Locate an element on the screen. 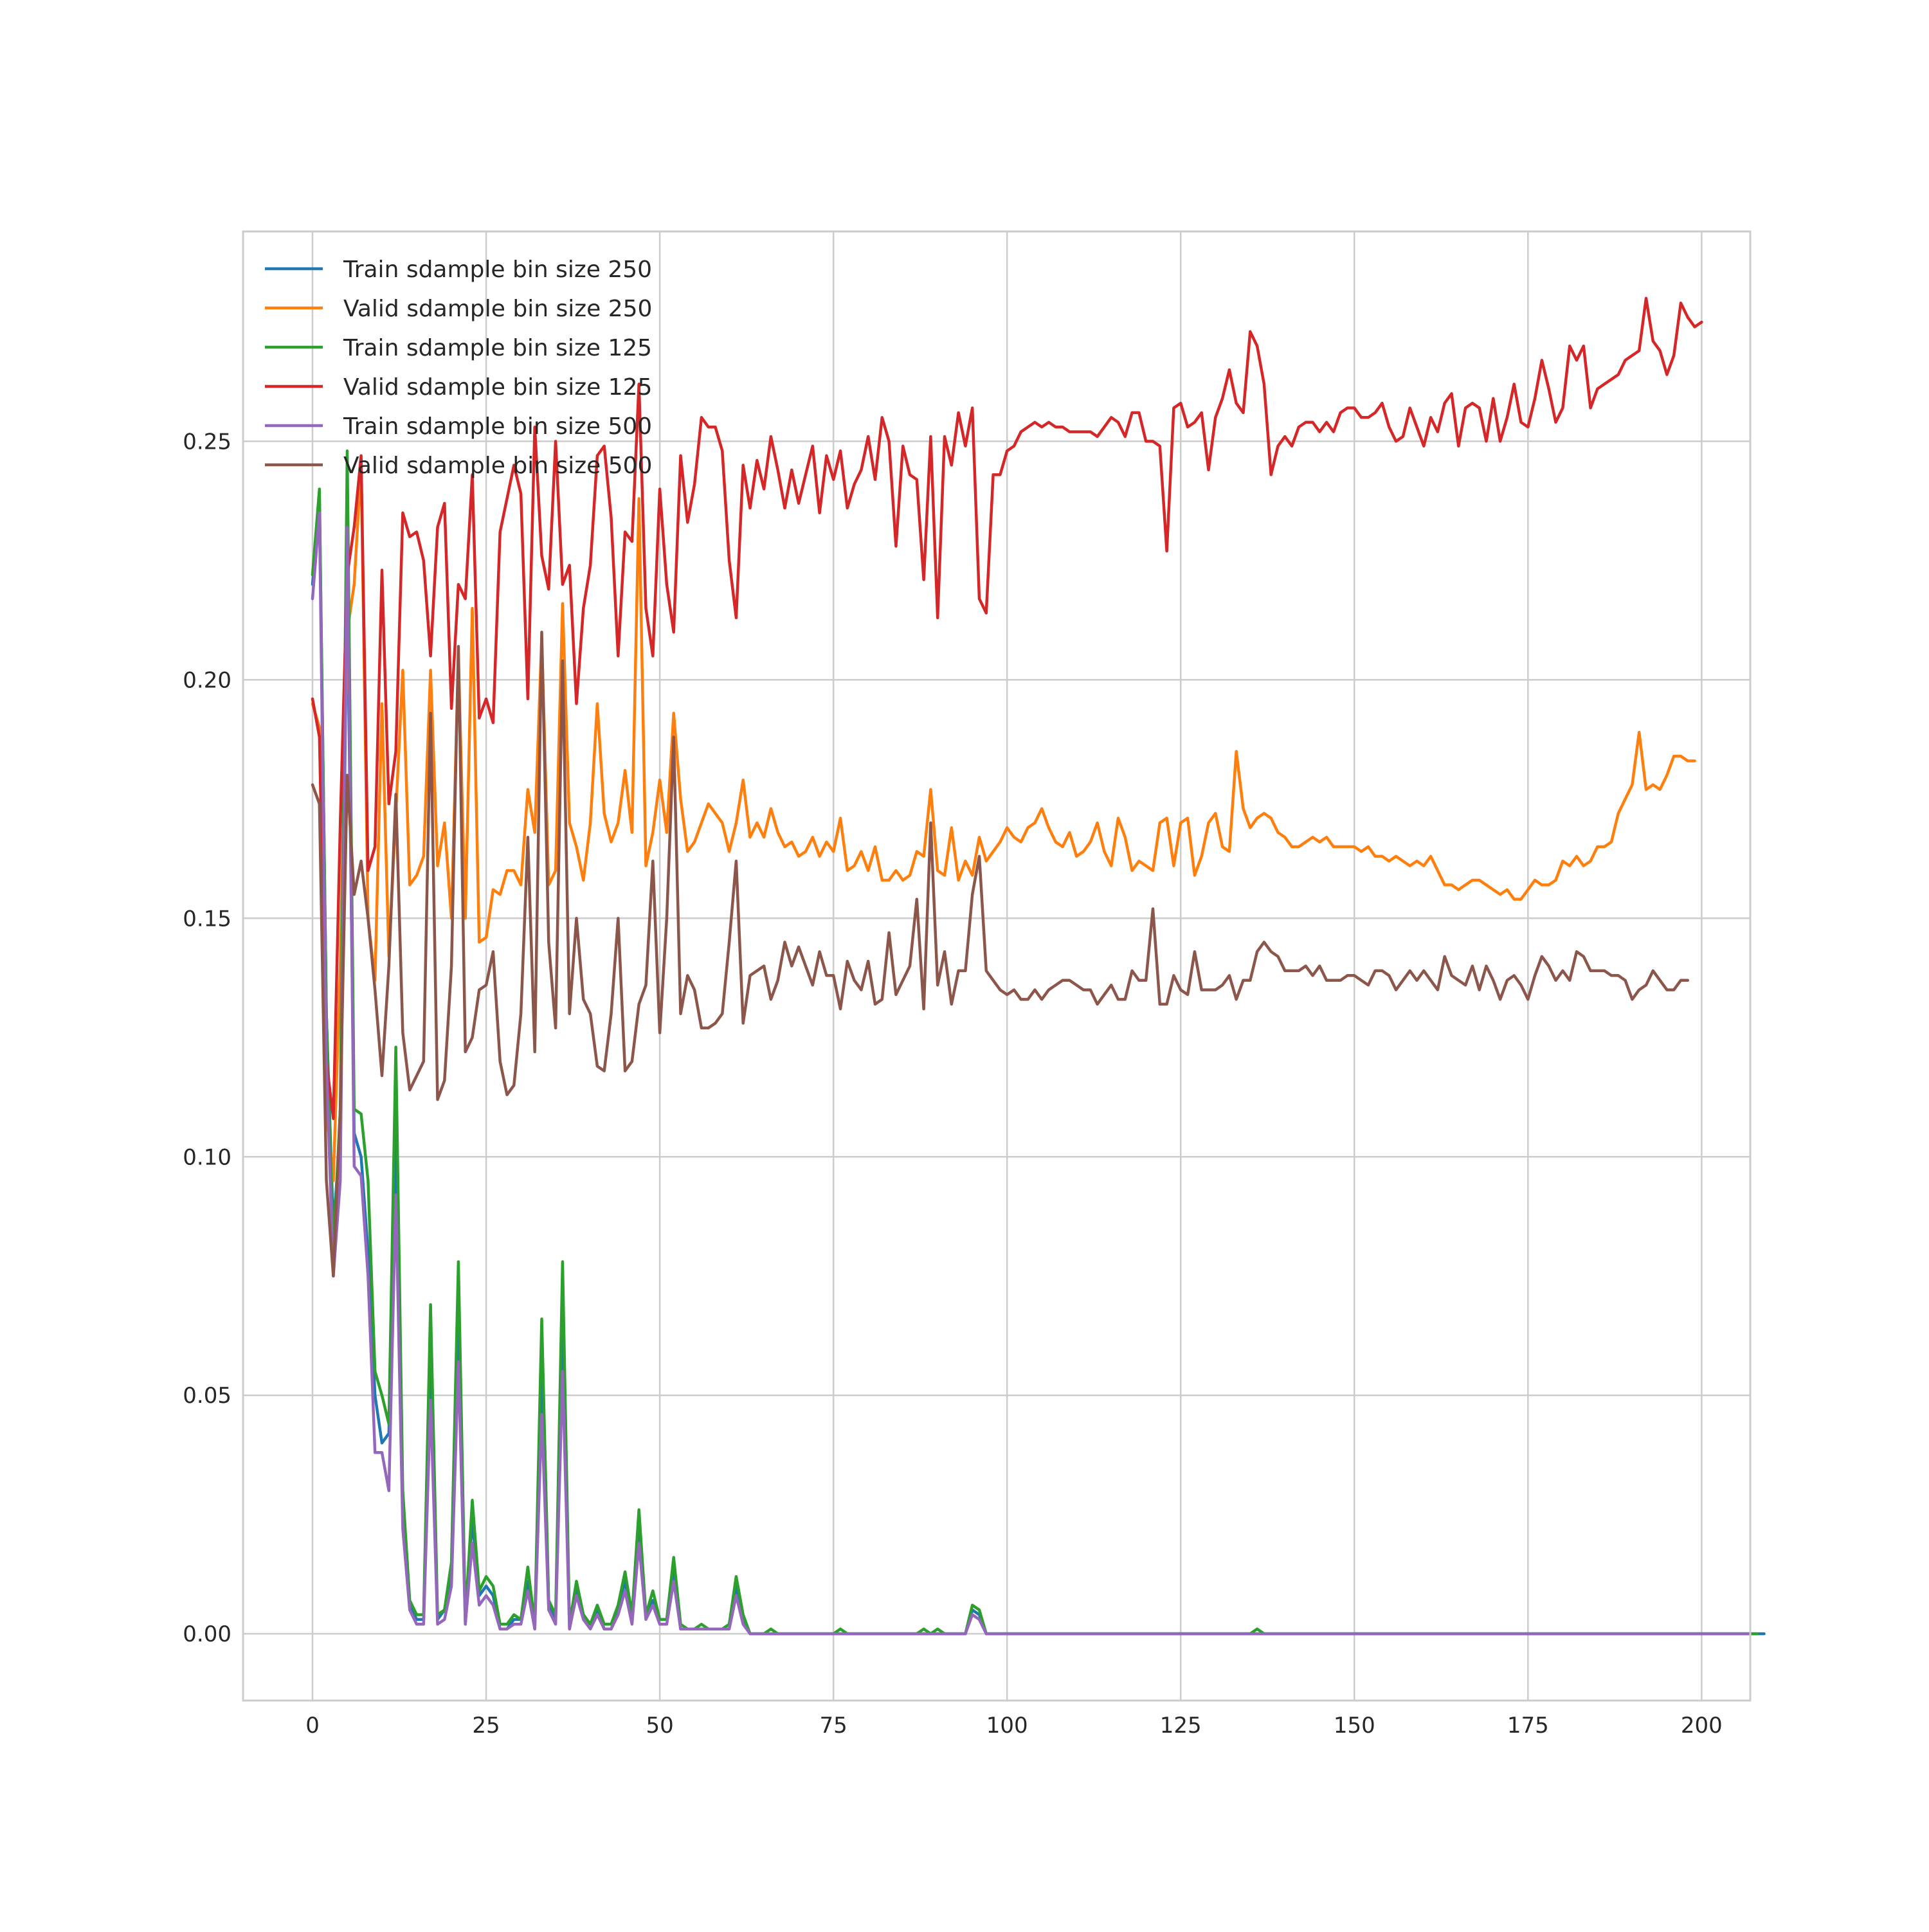 The height and width of the screenshot is (1932, 1929). x-tick-label: 125 is located at coordinates (1181, 1725).